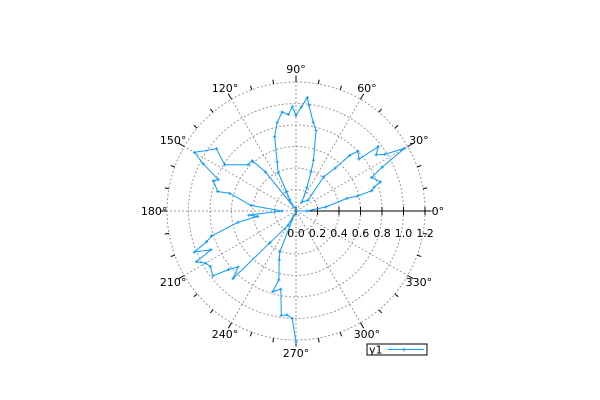 The width and height of the screenshot is (600, 400). I want to click on theta-label-240: 240°, so click(225, 334).